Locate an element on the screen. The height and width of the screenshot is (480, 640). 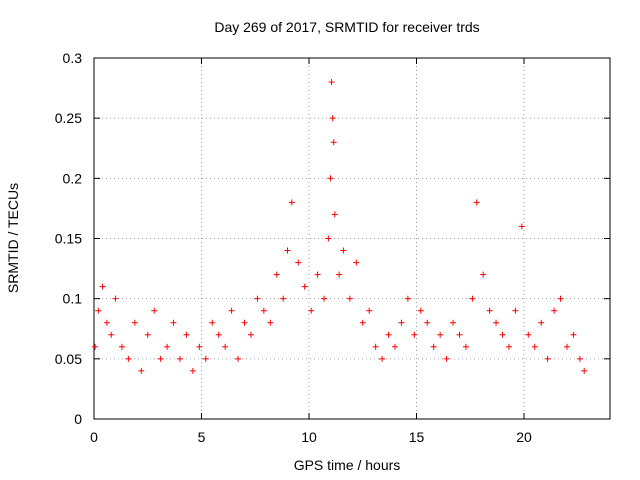
y-axis-label: SRMTID / TECUs is located at coordinates (13, 238).